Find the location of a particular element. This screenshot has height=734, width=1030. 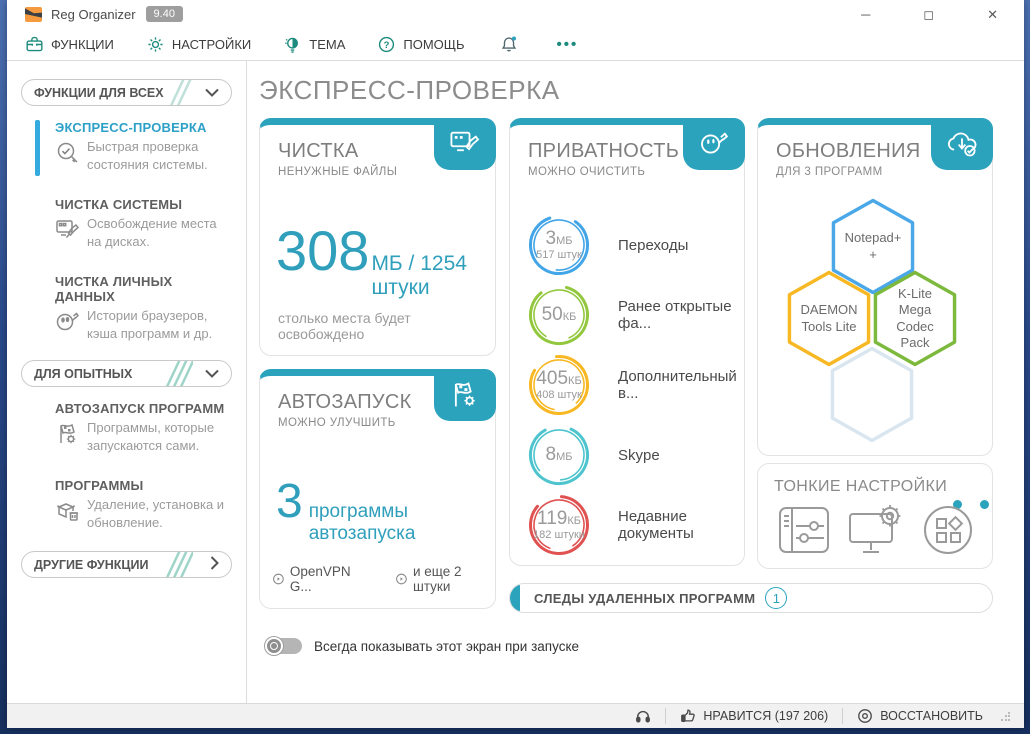

restore-icon is located at coordinates (865, 716).